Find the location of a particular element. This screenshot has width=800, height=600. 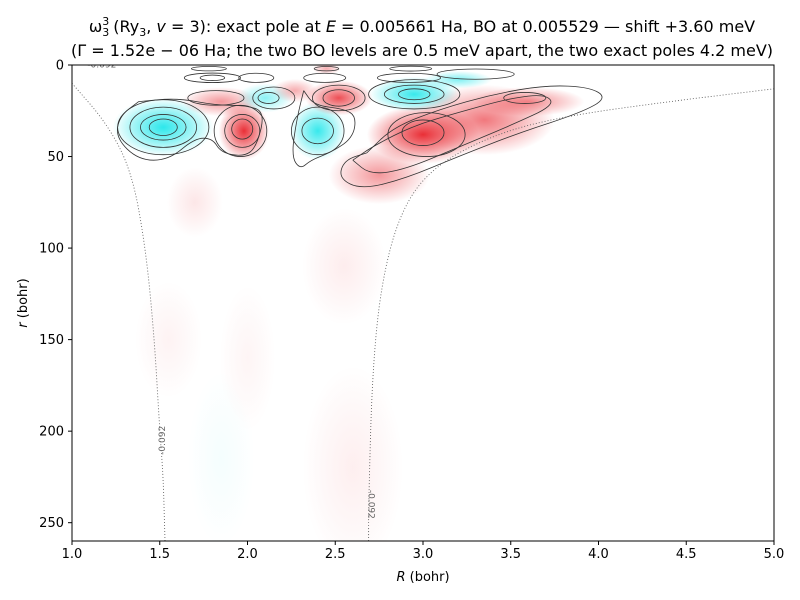

contour-layer is located at coordinates (359, 126).